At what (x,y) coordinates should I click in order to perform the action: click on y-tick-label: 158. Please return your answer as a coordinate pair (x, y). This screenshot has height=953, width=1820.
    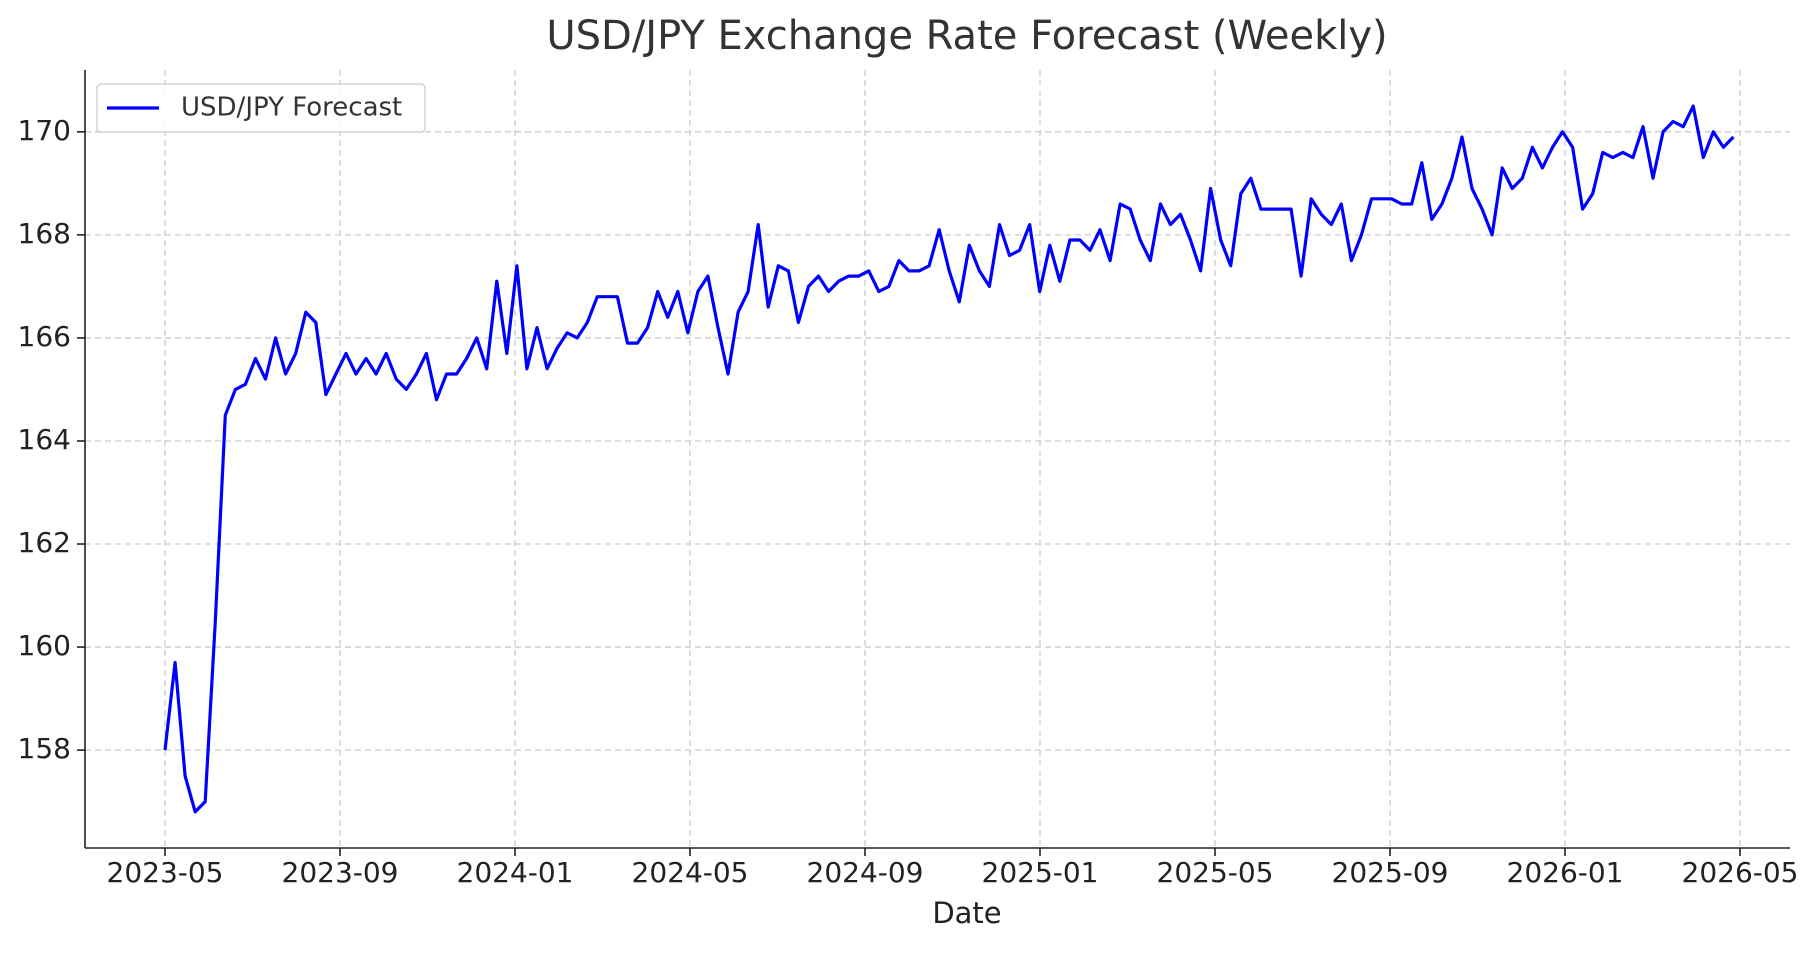
    Looking at the image, I should click on (44, 748).